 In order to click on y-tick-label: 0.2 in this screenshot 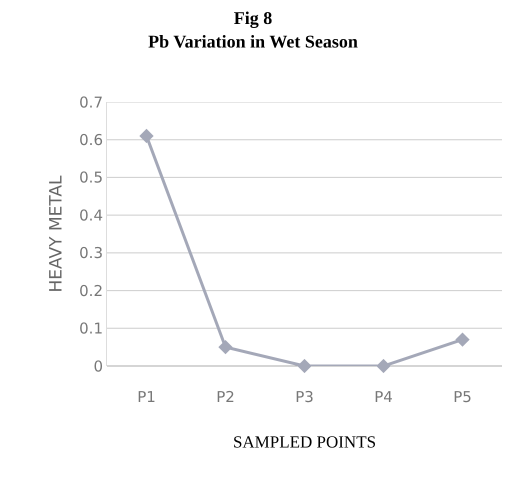, I will do `click(91, 291)`.